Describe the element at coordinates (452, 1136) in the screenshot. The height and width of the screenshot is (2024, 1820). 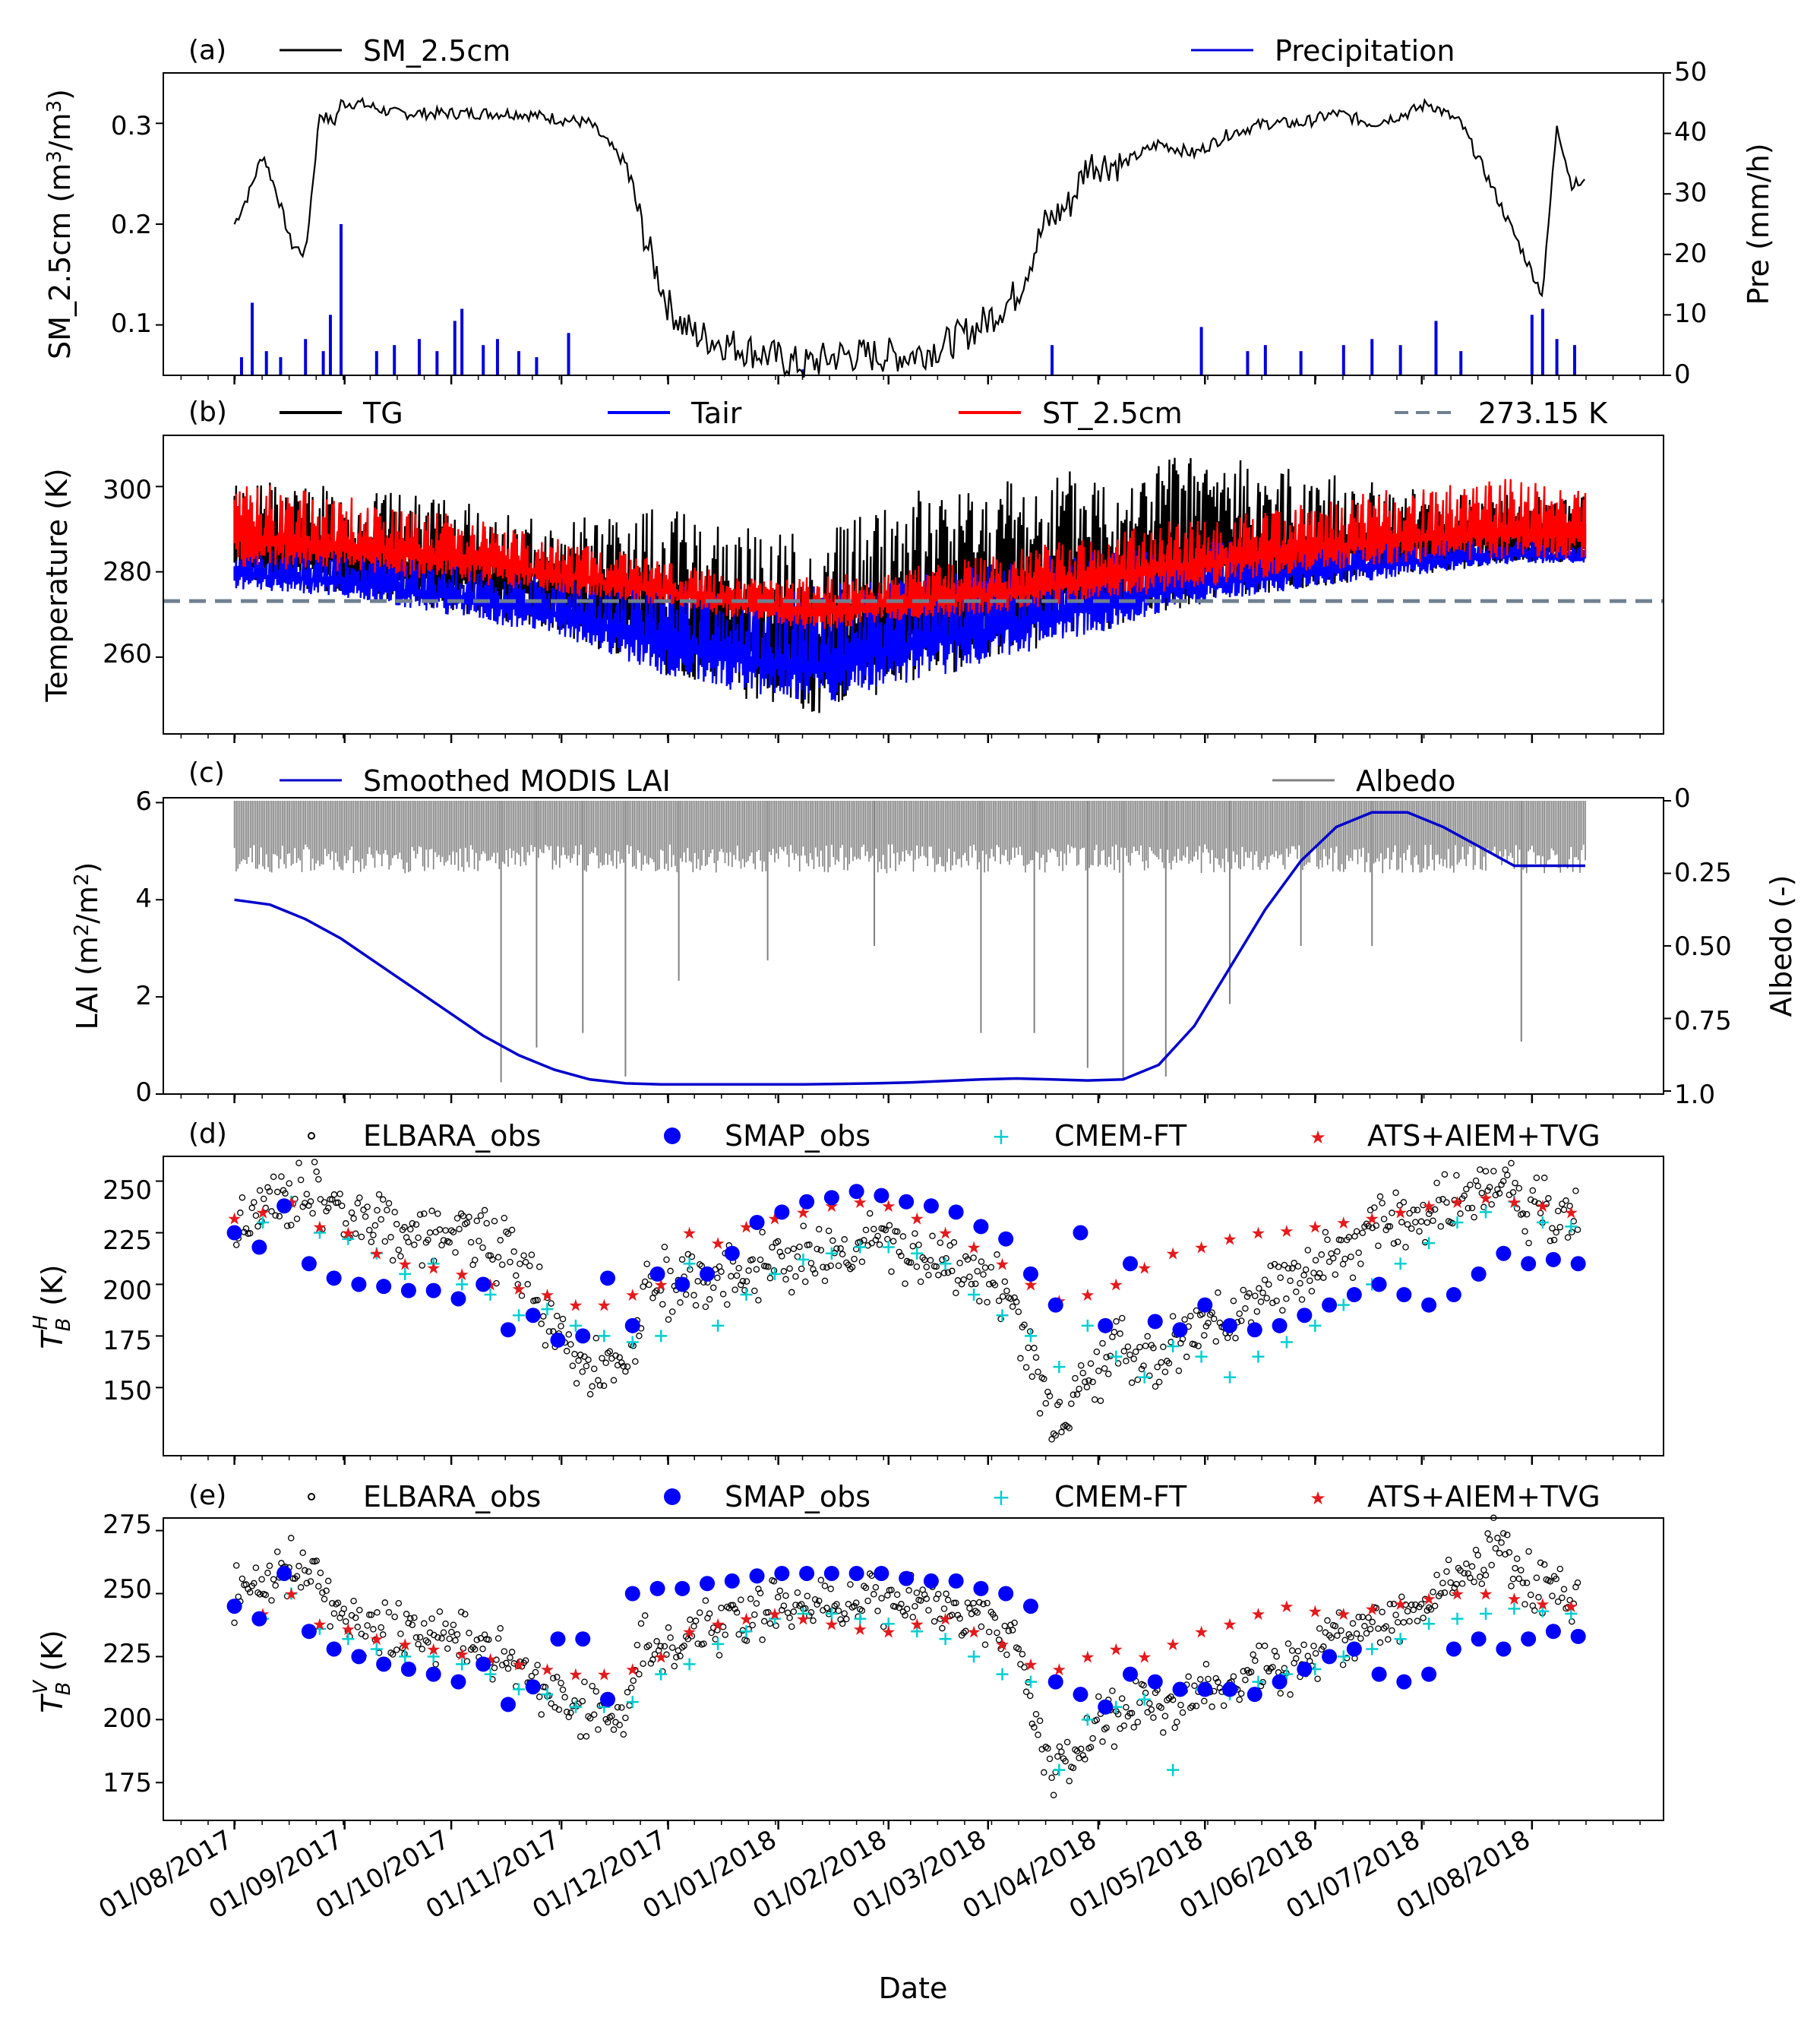
I see `legend-label-elbara-d: ELBARA_obs` at that location.